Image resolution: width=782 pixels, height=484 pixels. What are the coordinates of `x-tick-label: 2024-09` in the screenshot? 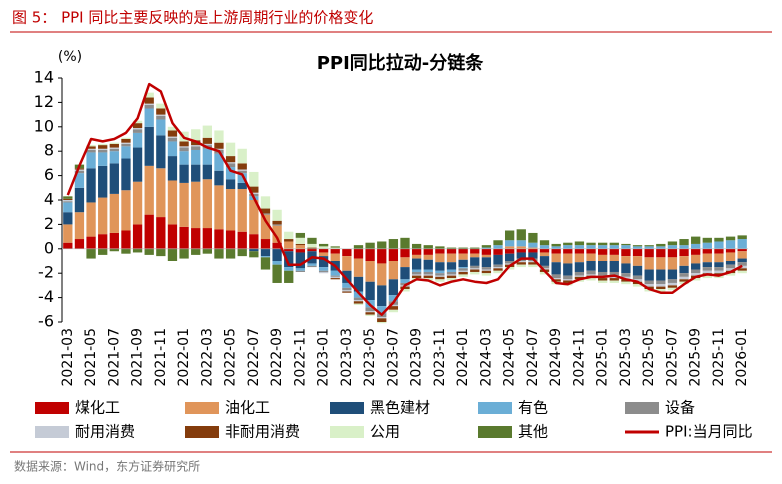 It's located at (556, 357).